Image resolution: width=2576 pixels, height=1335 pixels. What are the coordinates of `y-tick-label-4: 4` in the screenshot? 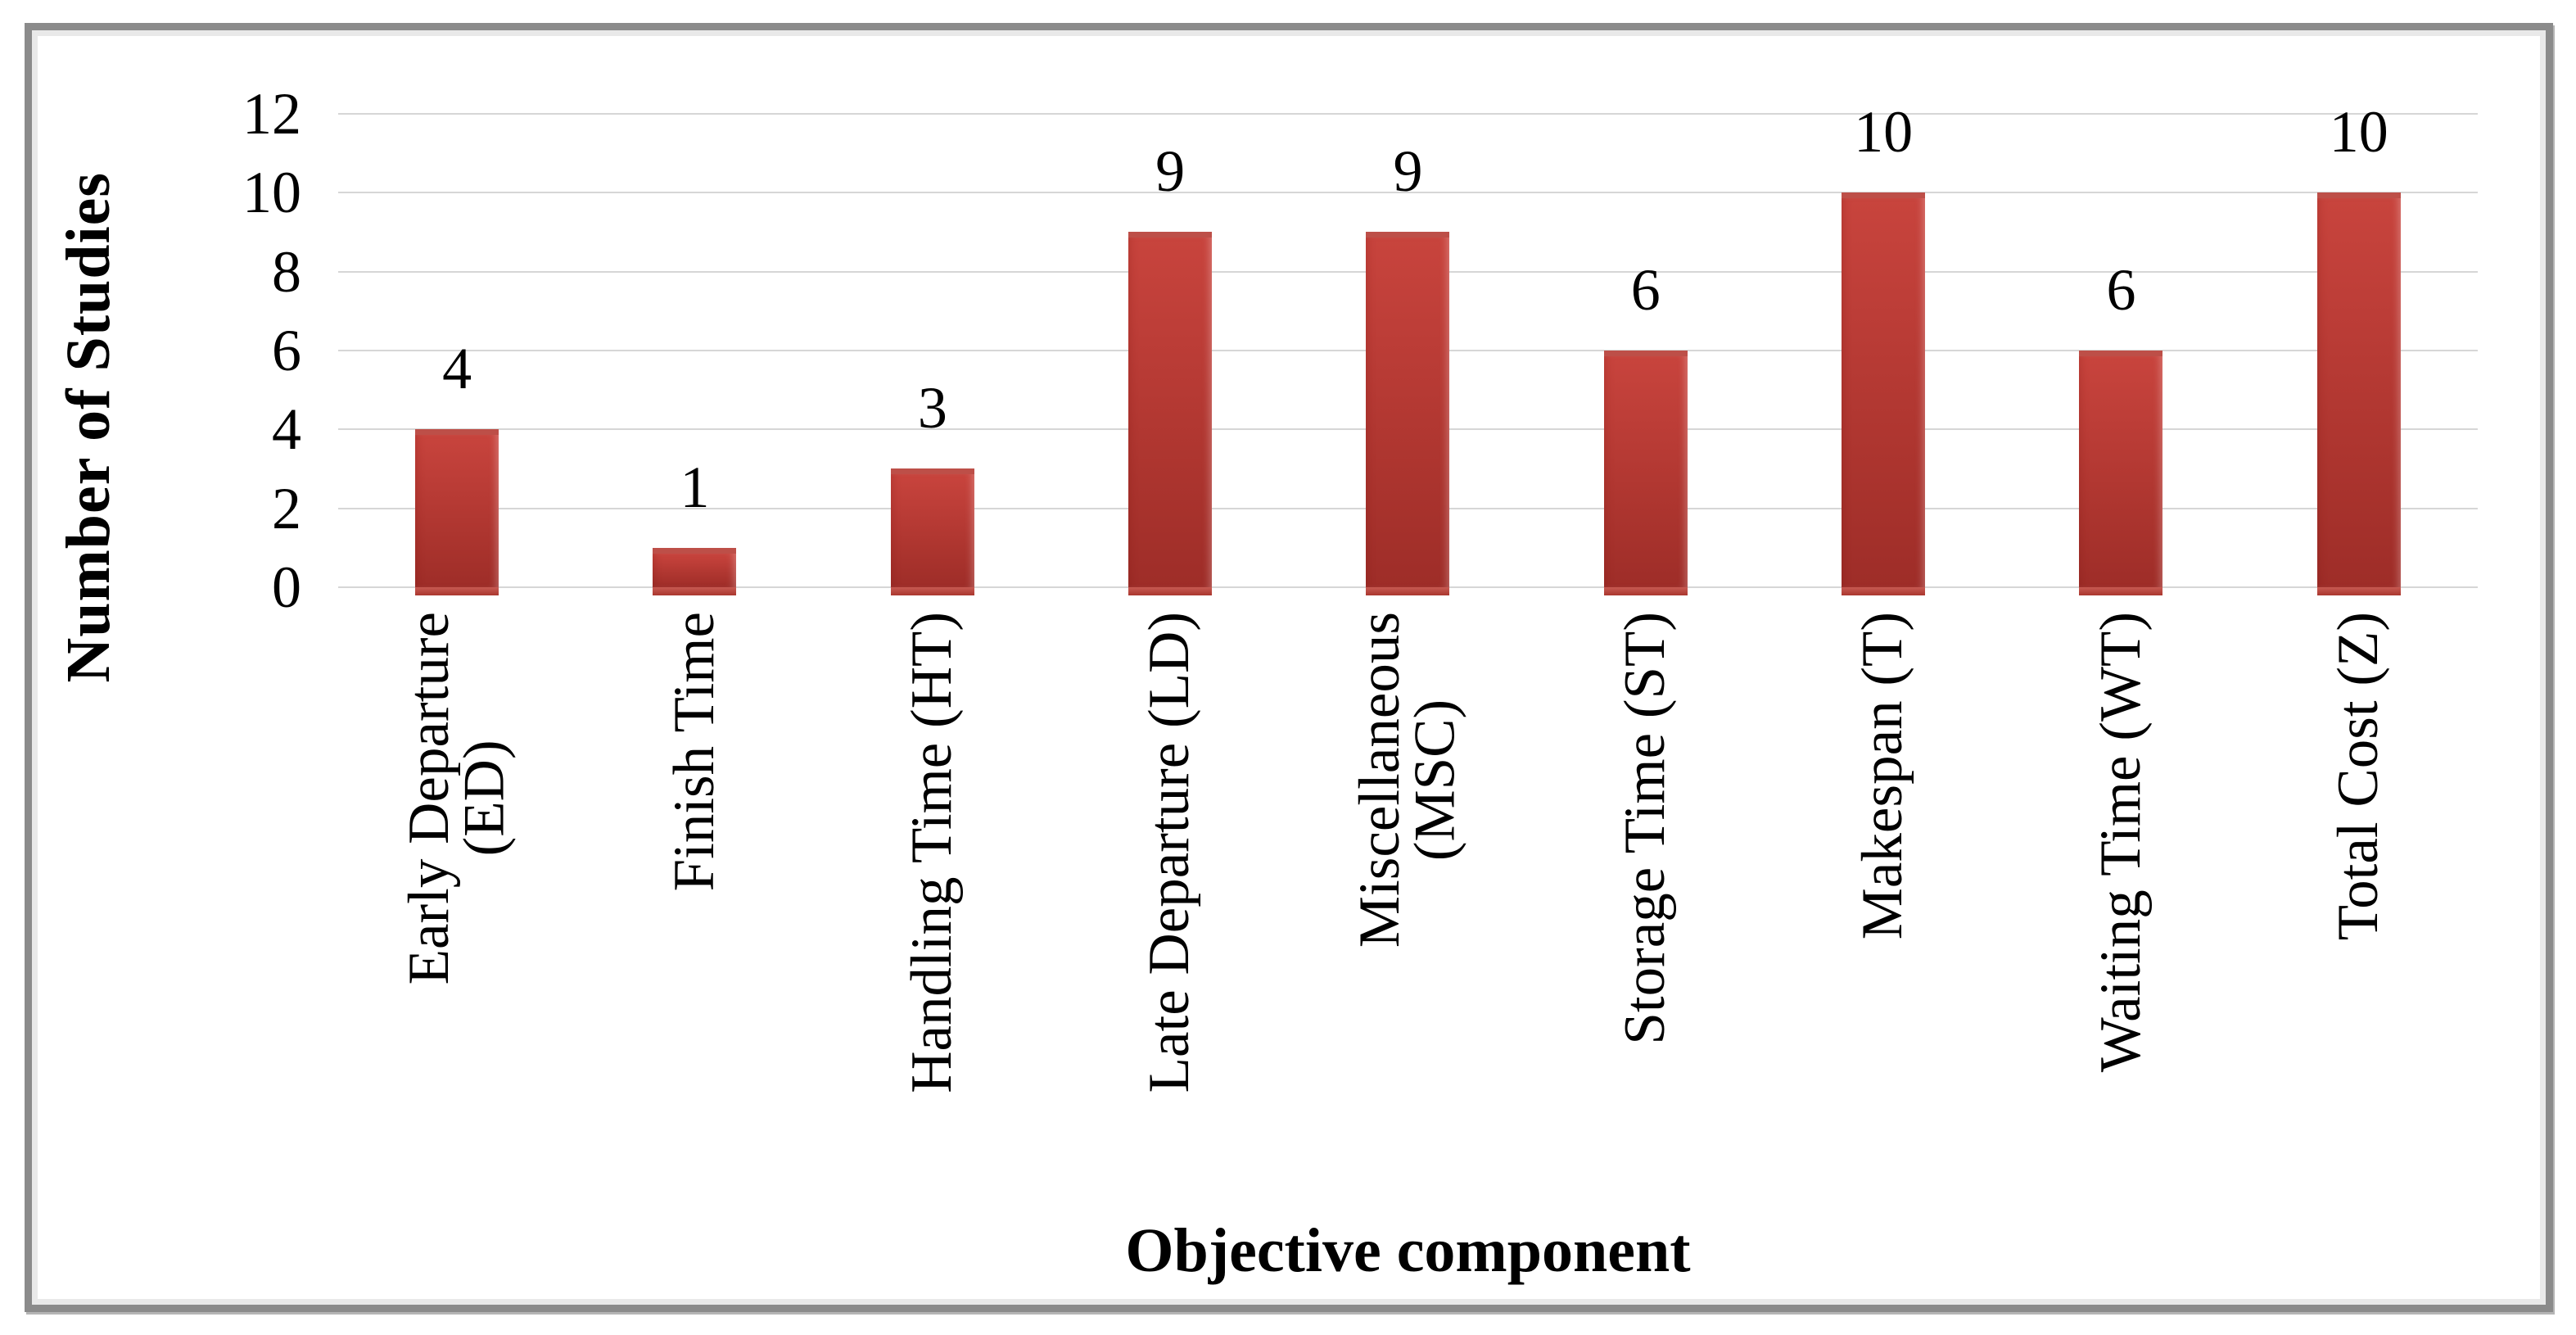 It's located at (286, 430).